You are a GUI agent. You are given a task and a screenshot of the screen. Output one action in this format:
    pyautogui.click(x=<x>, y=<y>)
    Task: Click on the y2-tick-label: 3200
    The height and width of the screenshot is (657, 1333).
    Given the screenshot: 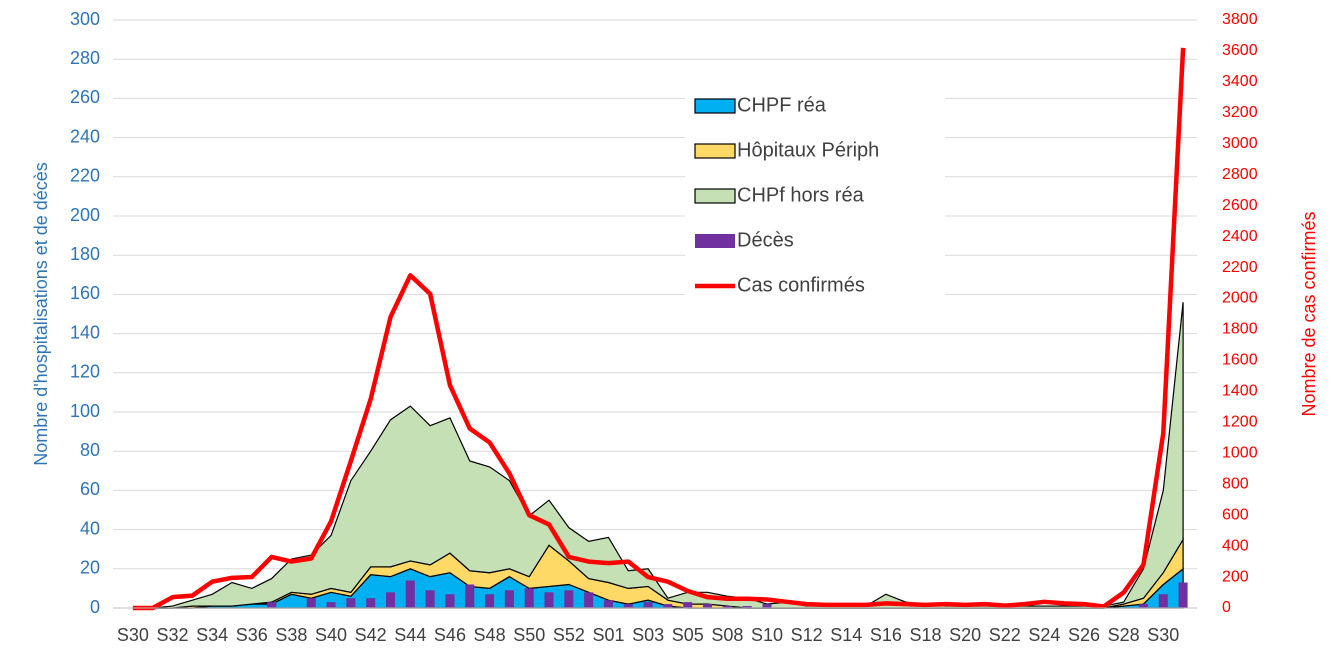 What is the action you would take?
    pyautogui.click(x=1240, y=112)
    